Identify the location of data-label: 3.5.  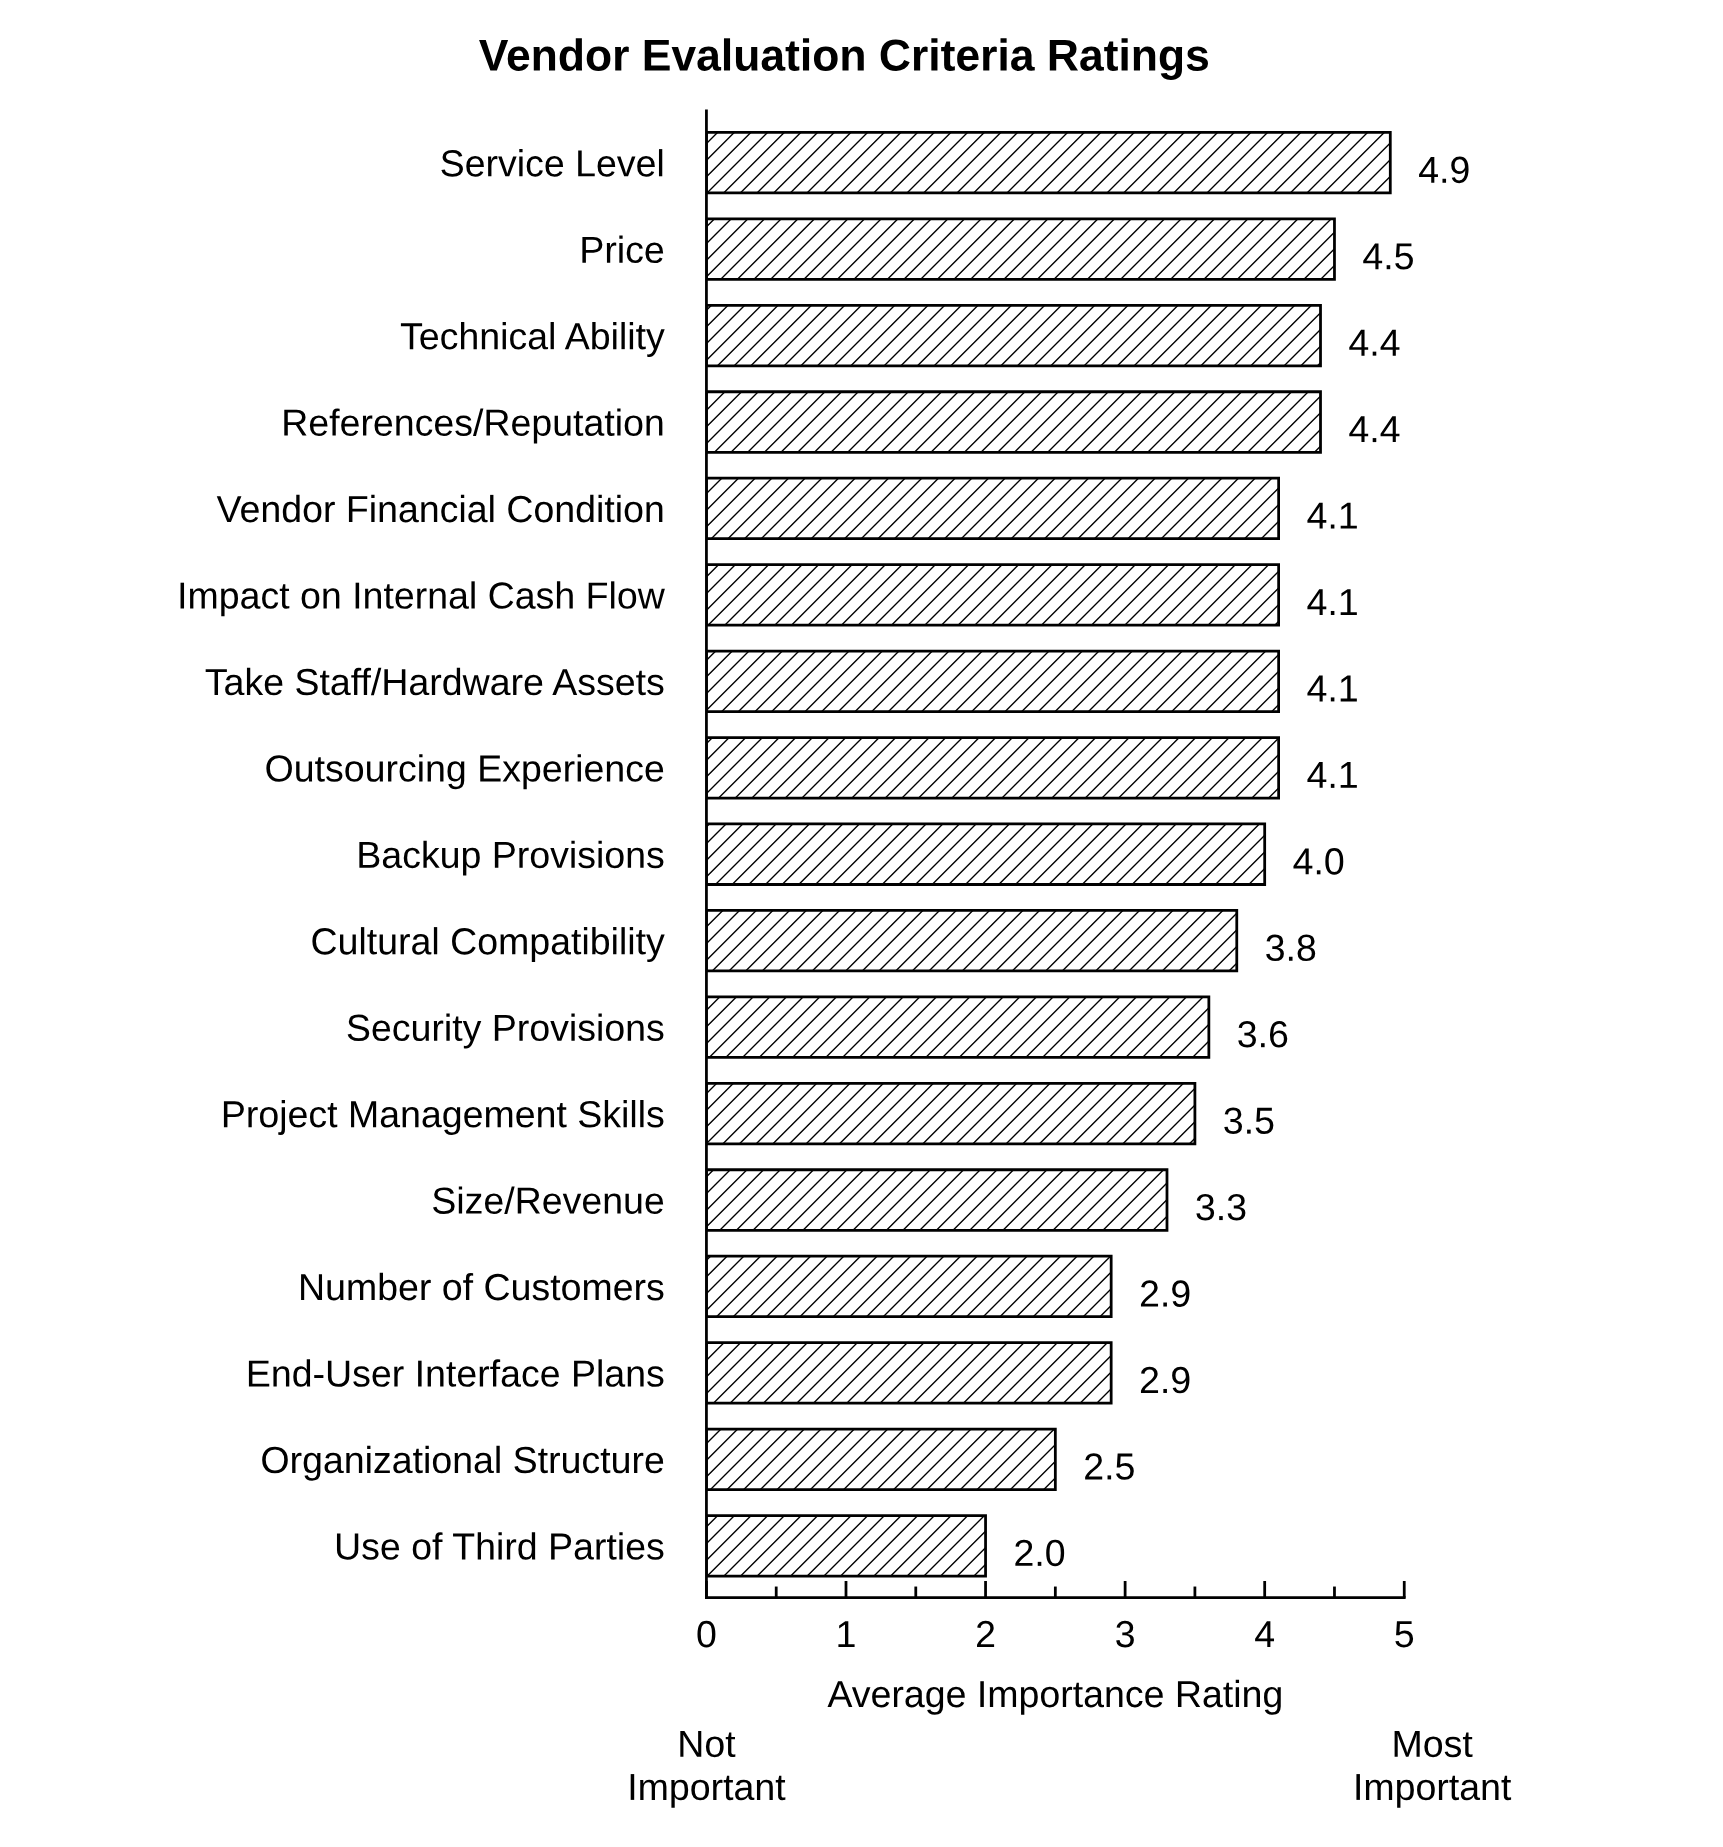
(1249, 1121).